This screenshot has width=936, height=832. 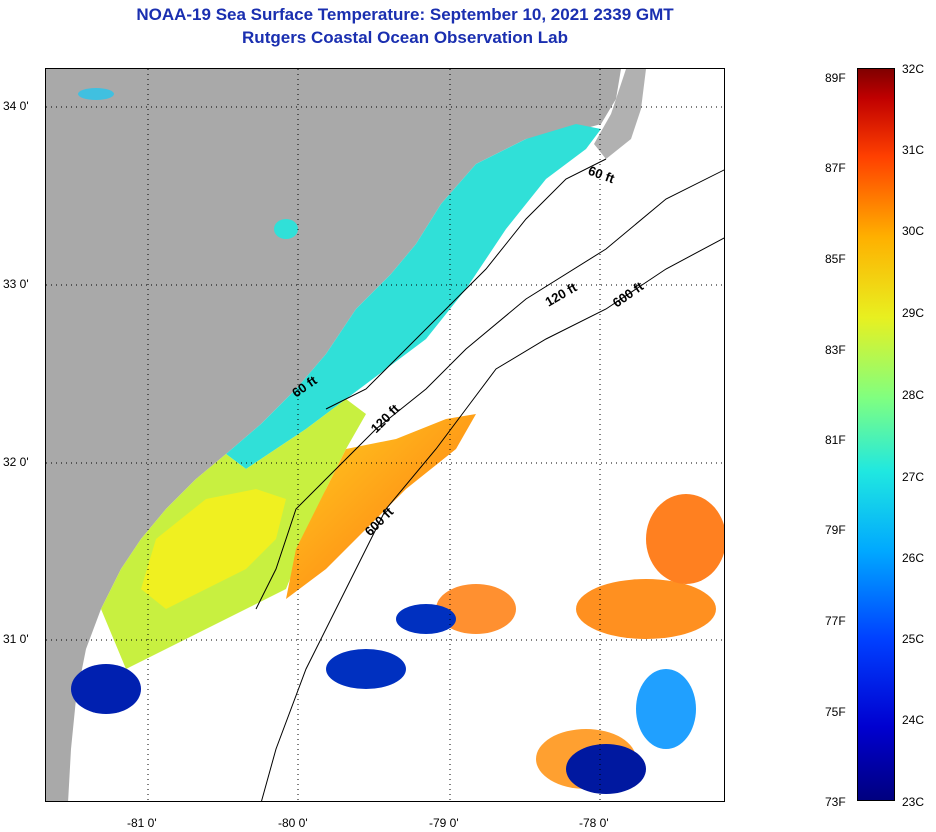 I want to click on colorbar-c-label: 27C, so click(x=913, y=477).